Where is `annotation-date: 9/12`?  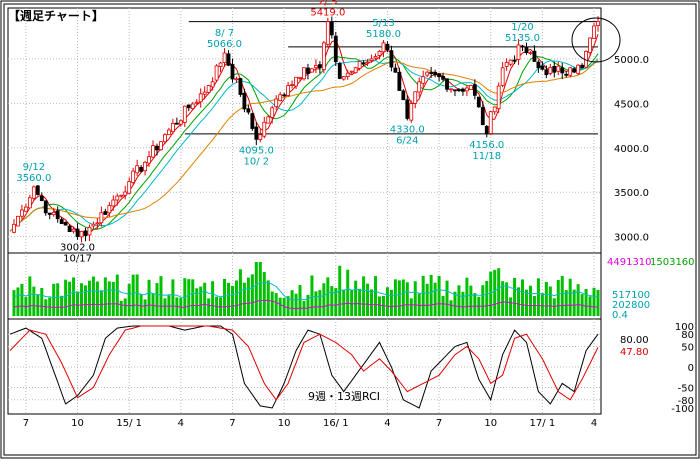
annotation-date: 9/12 is located at coordinates (34, 167).